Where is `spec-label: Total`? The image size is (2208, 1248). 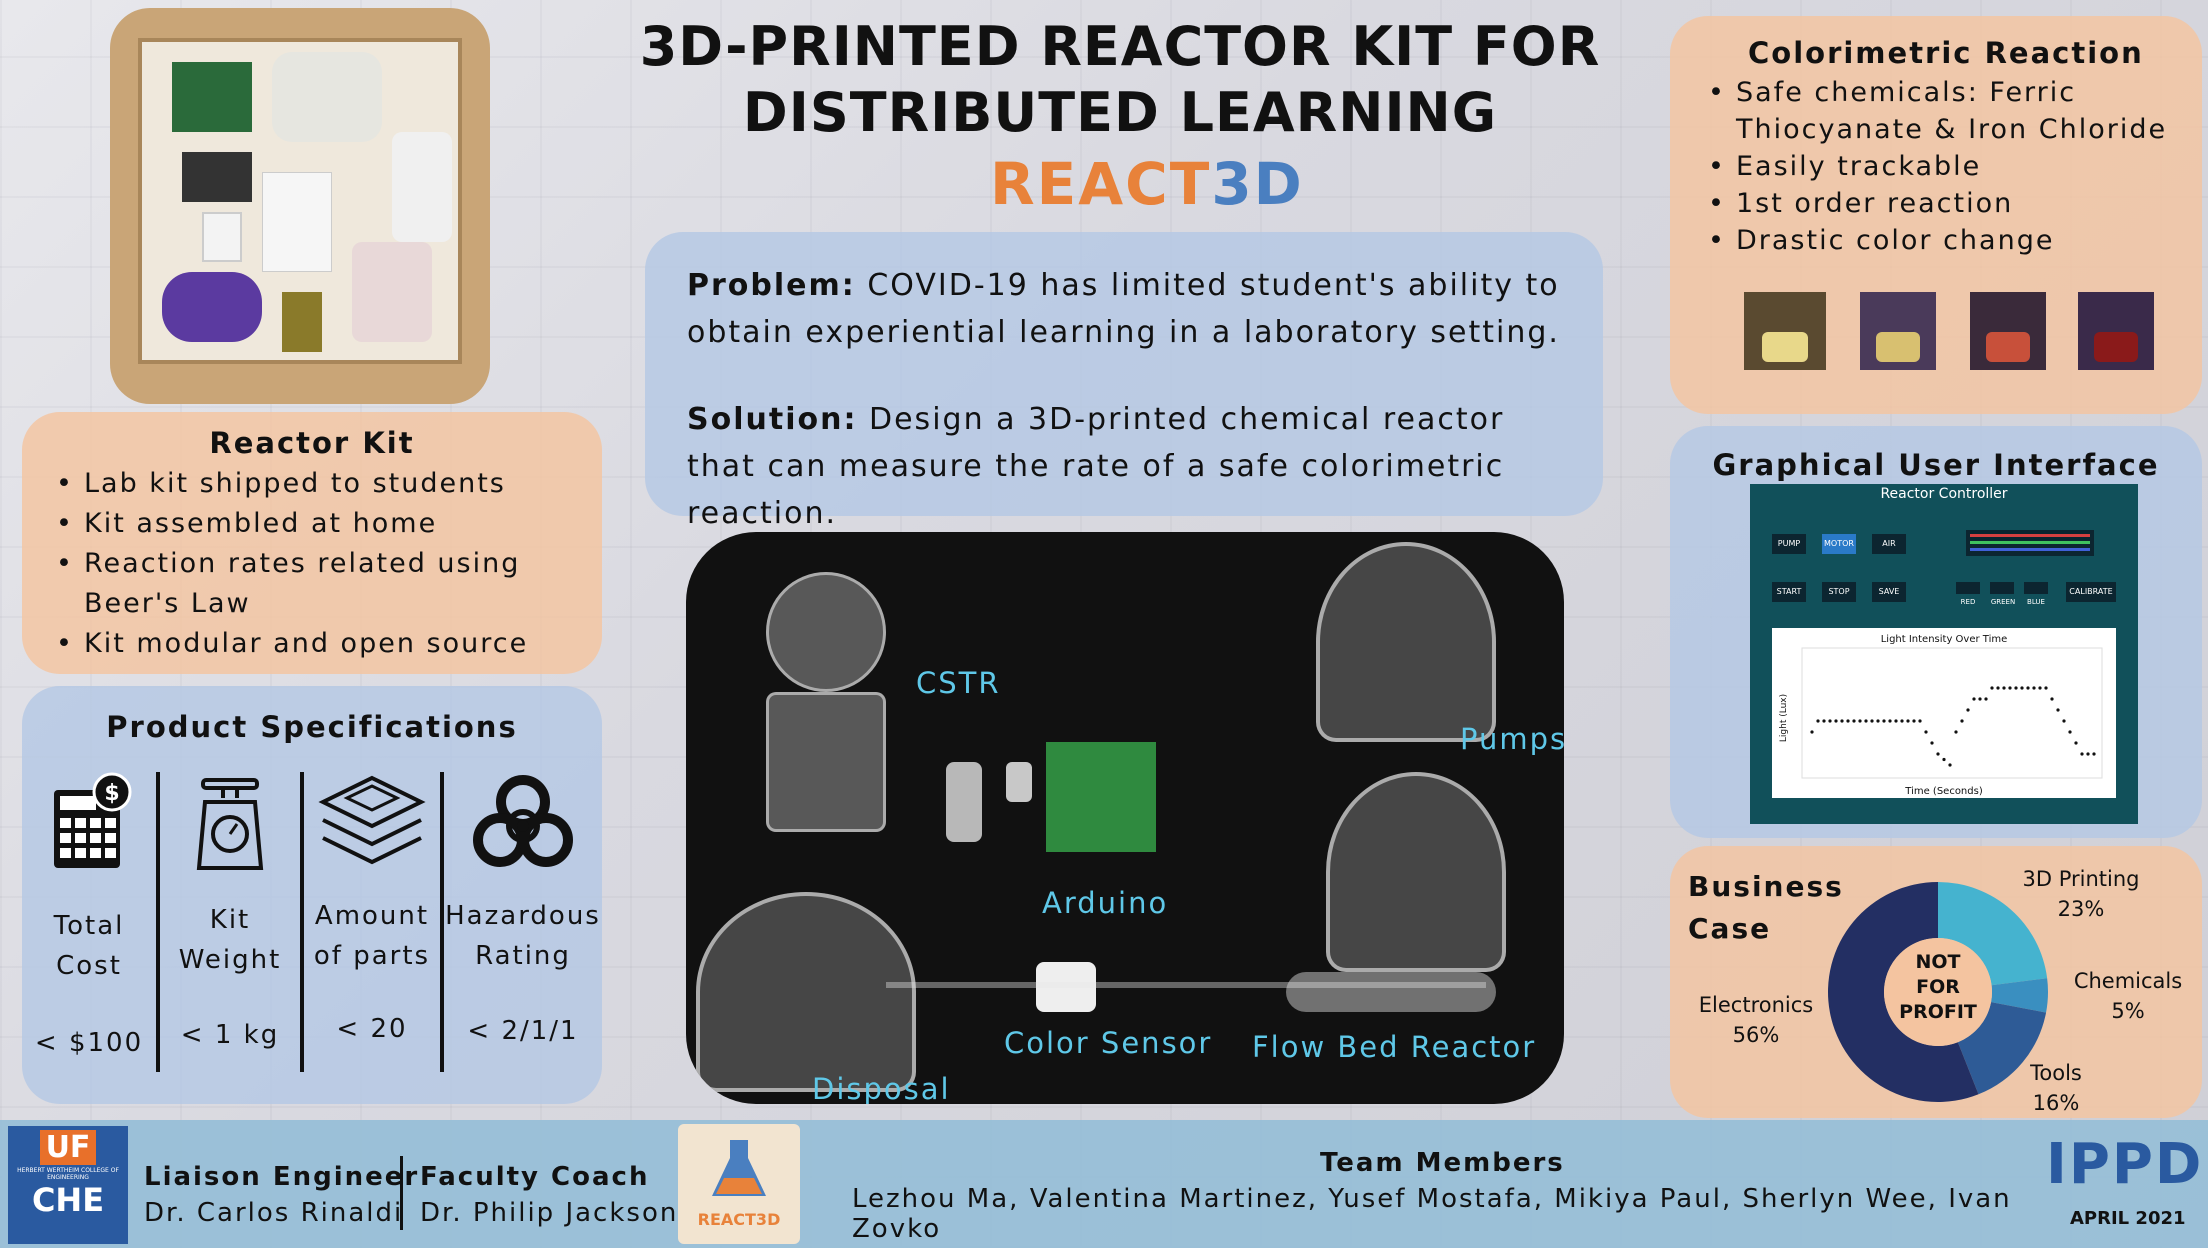
spec-label: Total is located at coordinates (89, 926).